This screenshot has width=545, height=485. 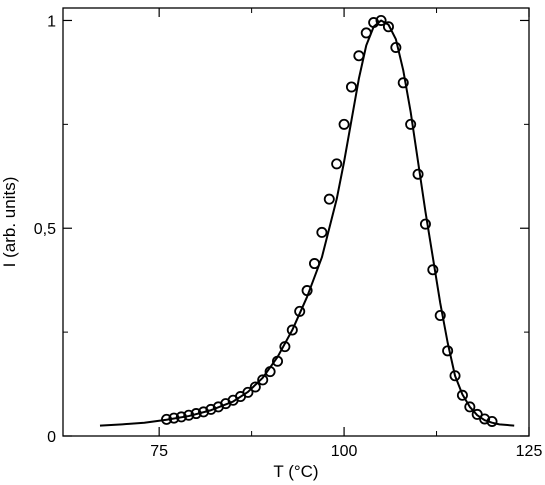 What do you see at coordinates (9, 222) in the screenshot?
I see `y-axis-label: I (arb. units)` at bounding box center [9, 222].